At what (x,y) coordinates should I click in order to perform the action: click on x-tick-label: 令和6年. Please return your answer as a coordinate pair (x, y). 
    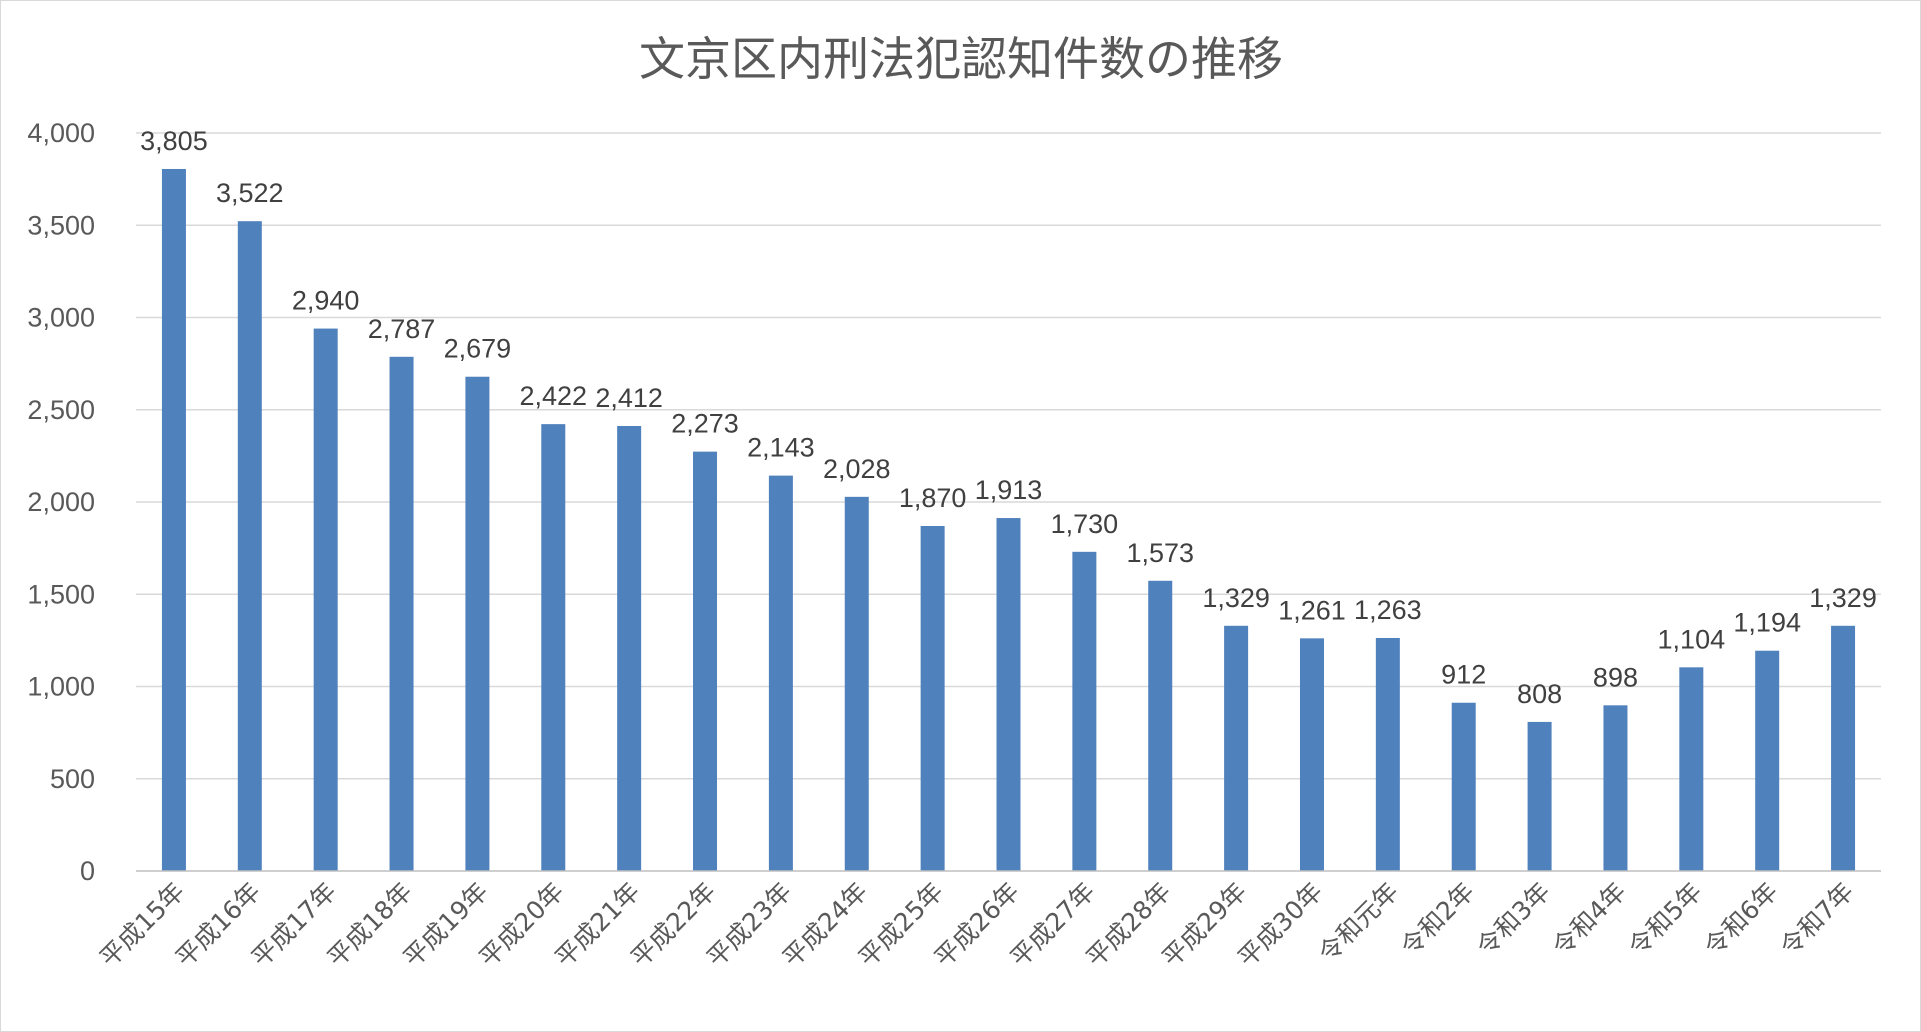
    Looking at the image, I should click on (1741, 919).